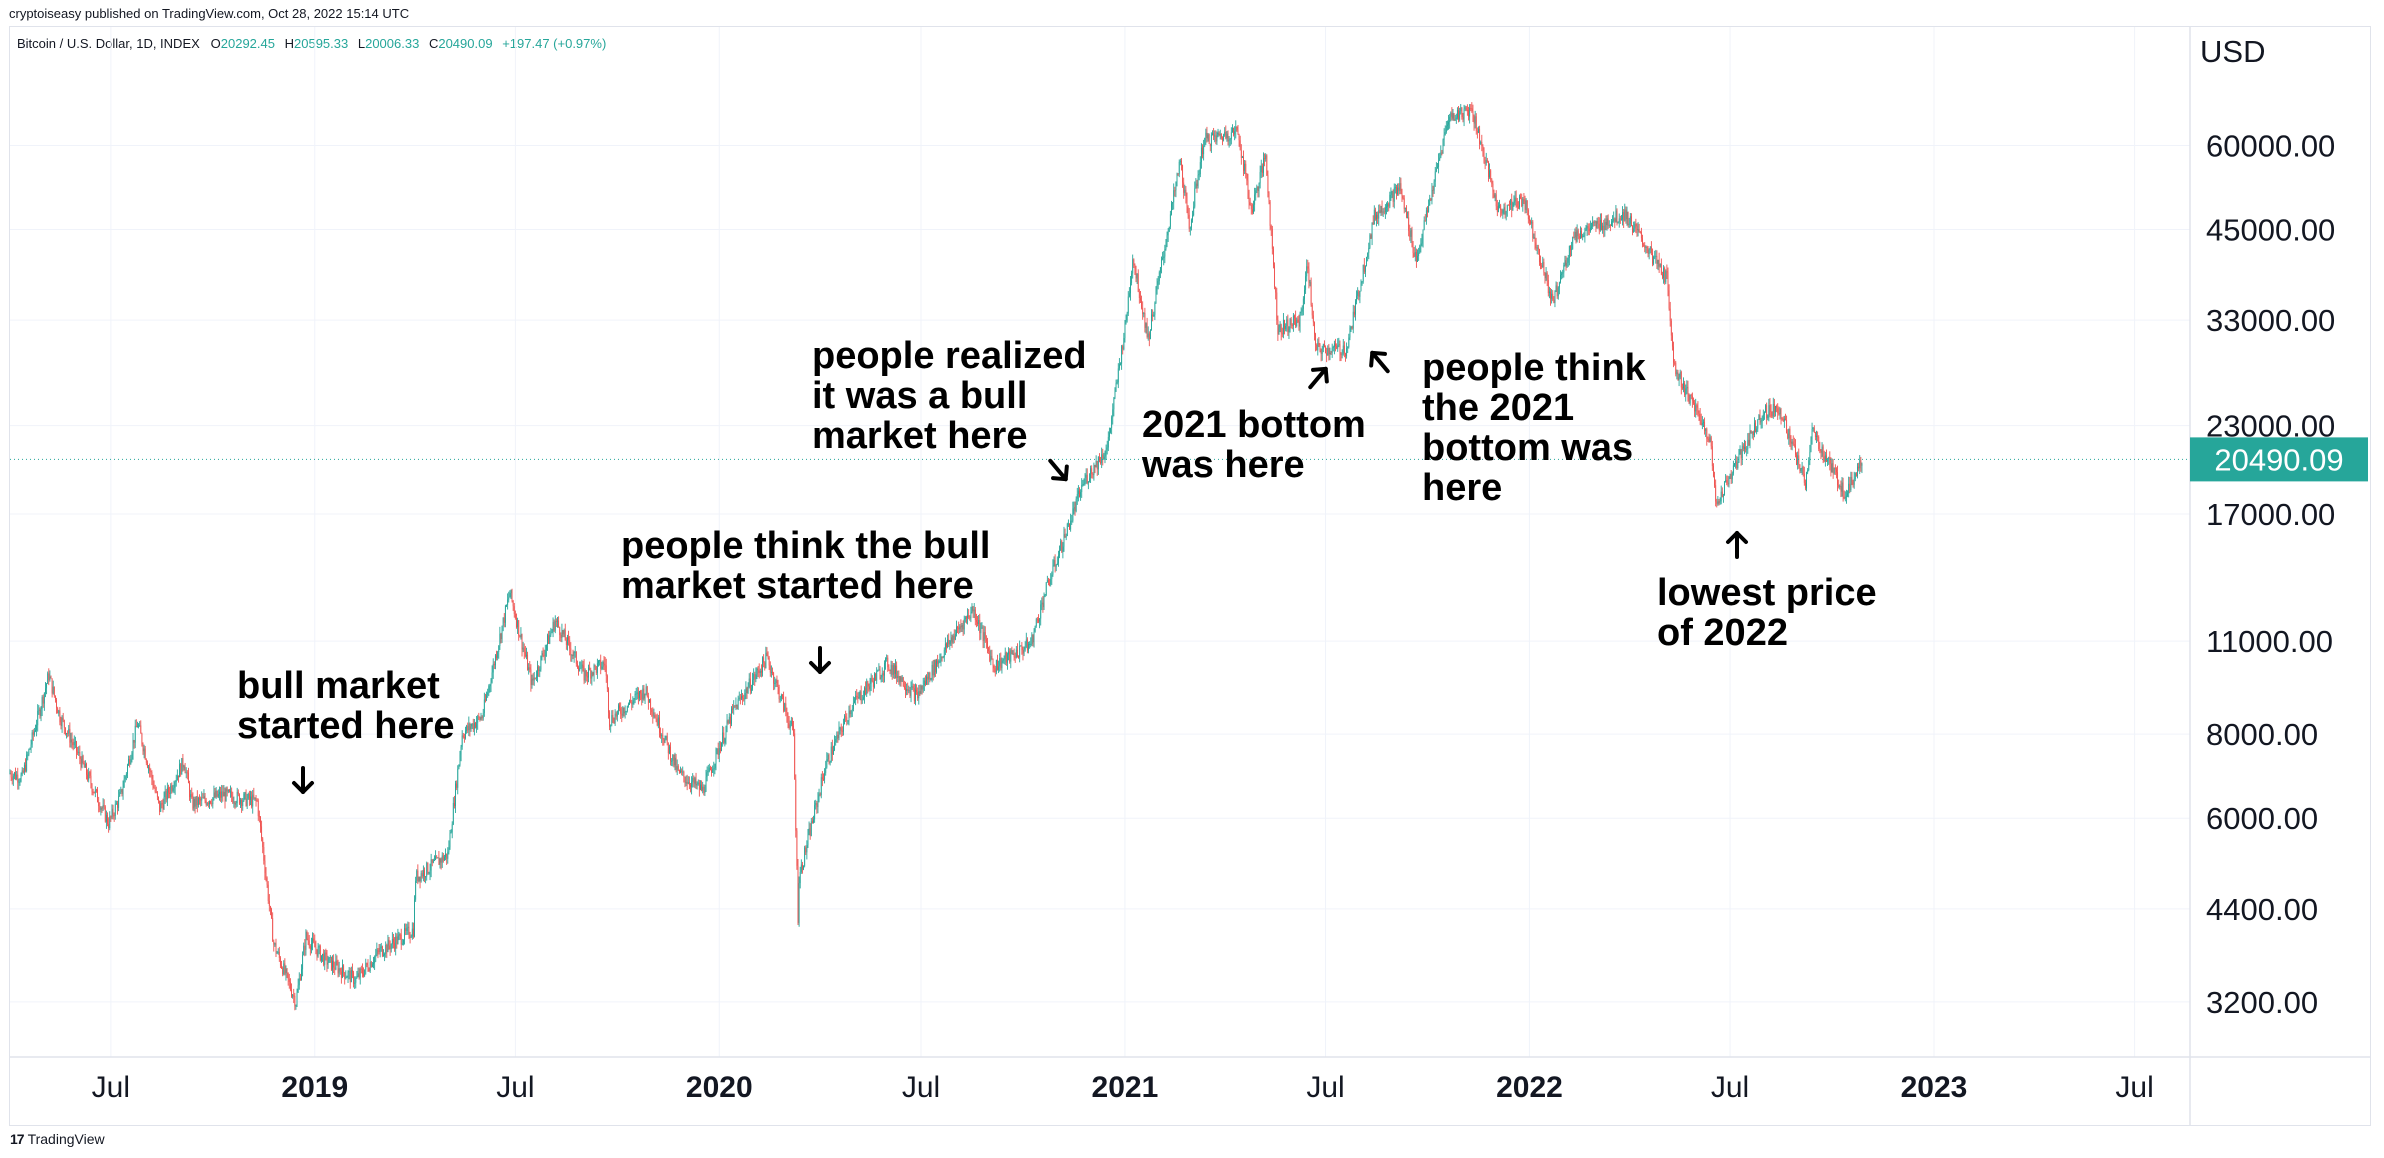  Describe the element at coordinates (2278, 459) in the screenshot. I see `last-price-label: 20490.09` at that location.